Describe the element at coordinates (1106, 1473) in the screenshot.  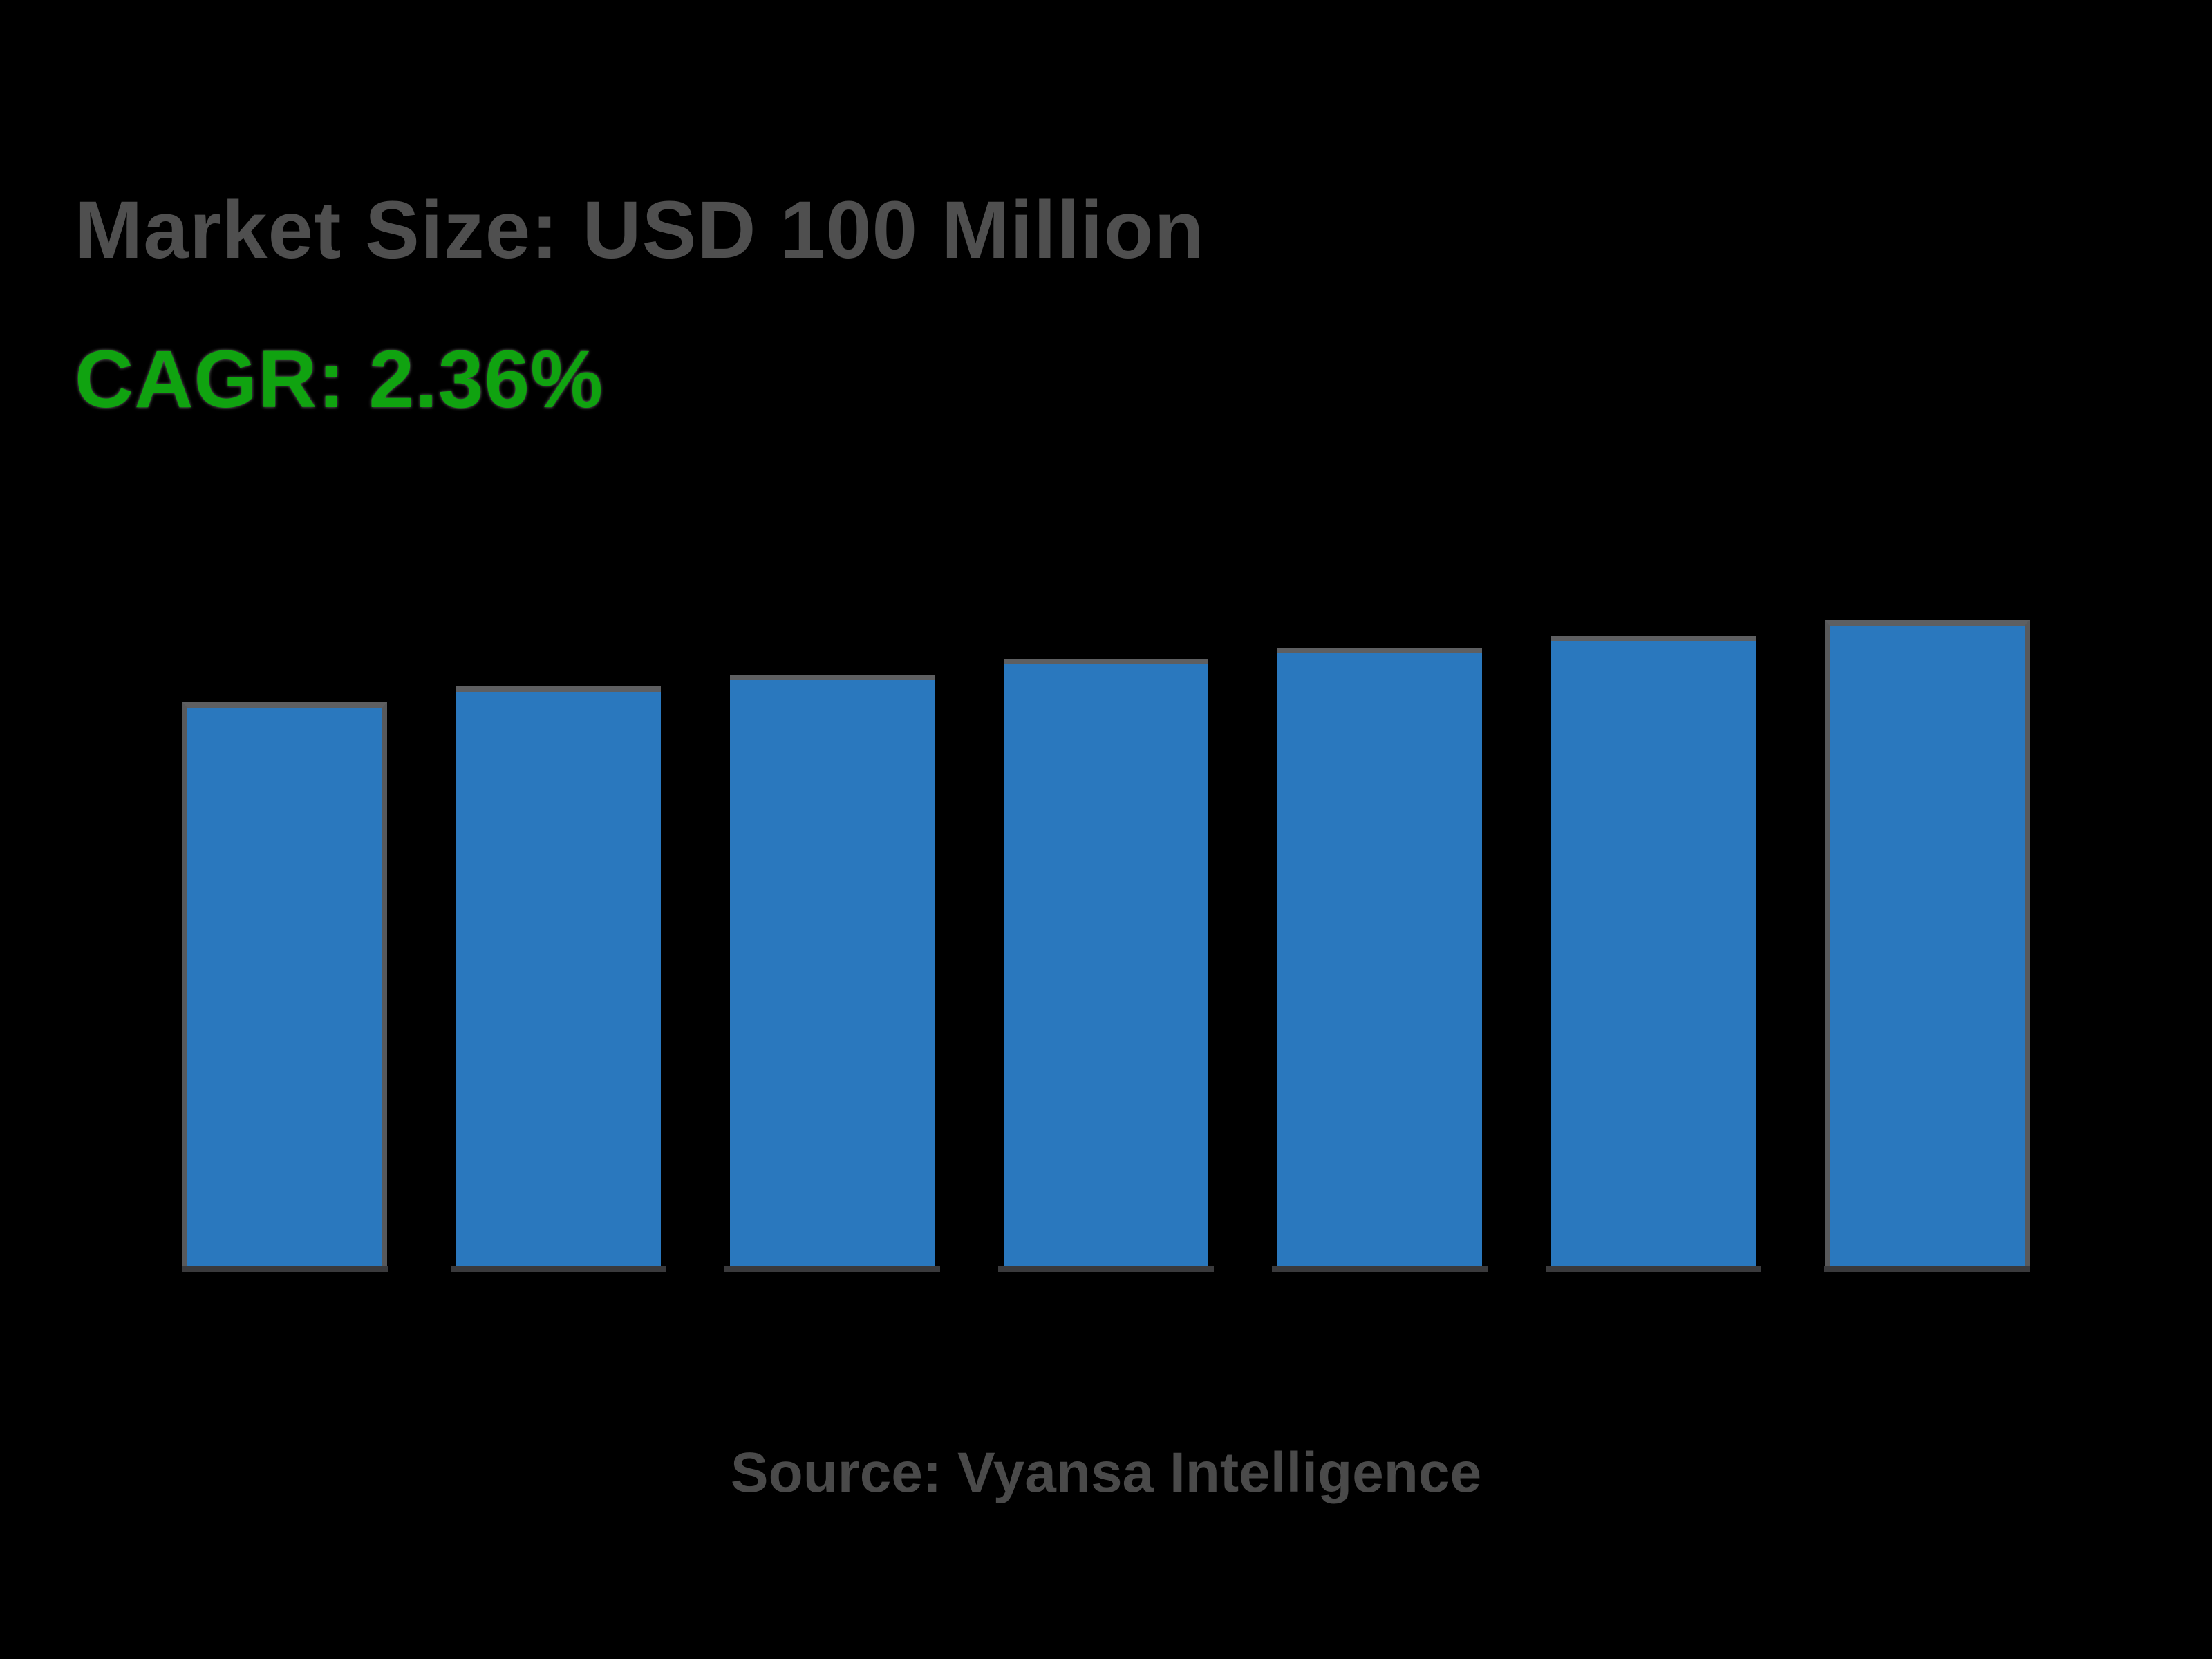
I see `source-caption: Source: Vyansa Intelligence` at that location.